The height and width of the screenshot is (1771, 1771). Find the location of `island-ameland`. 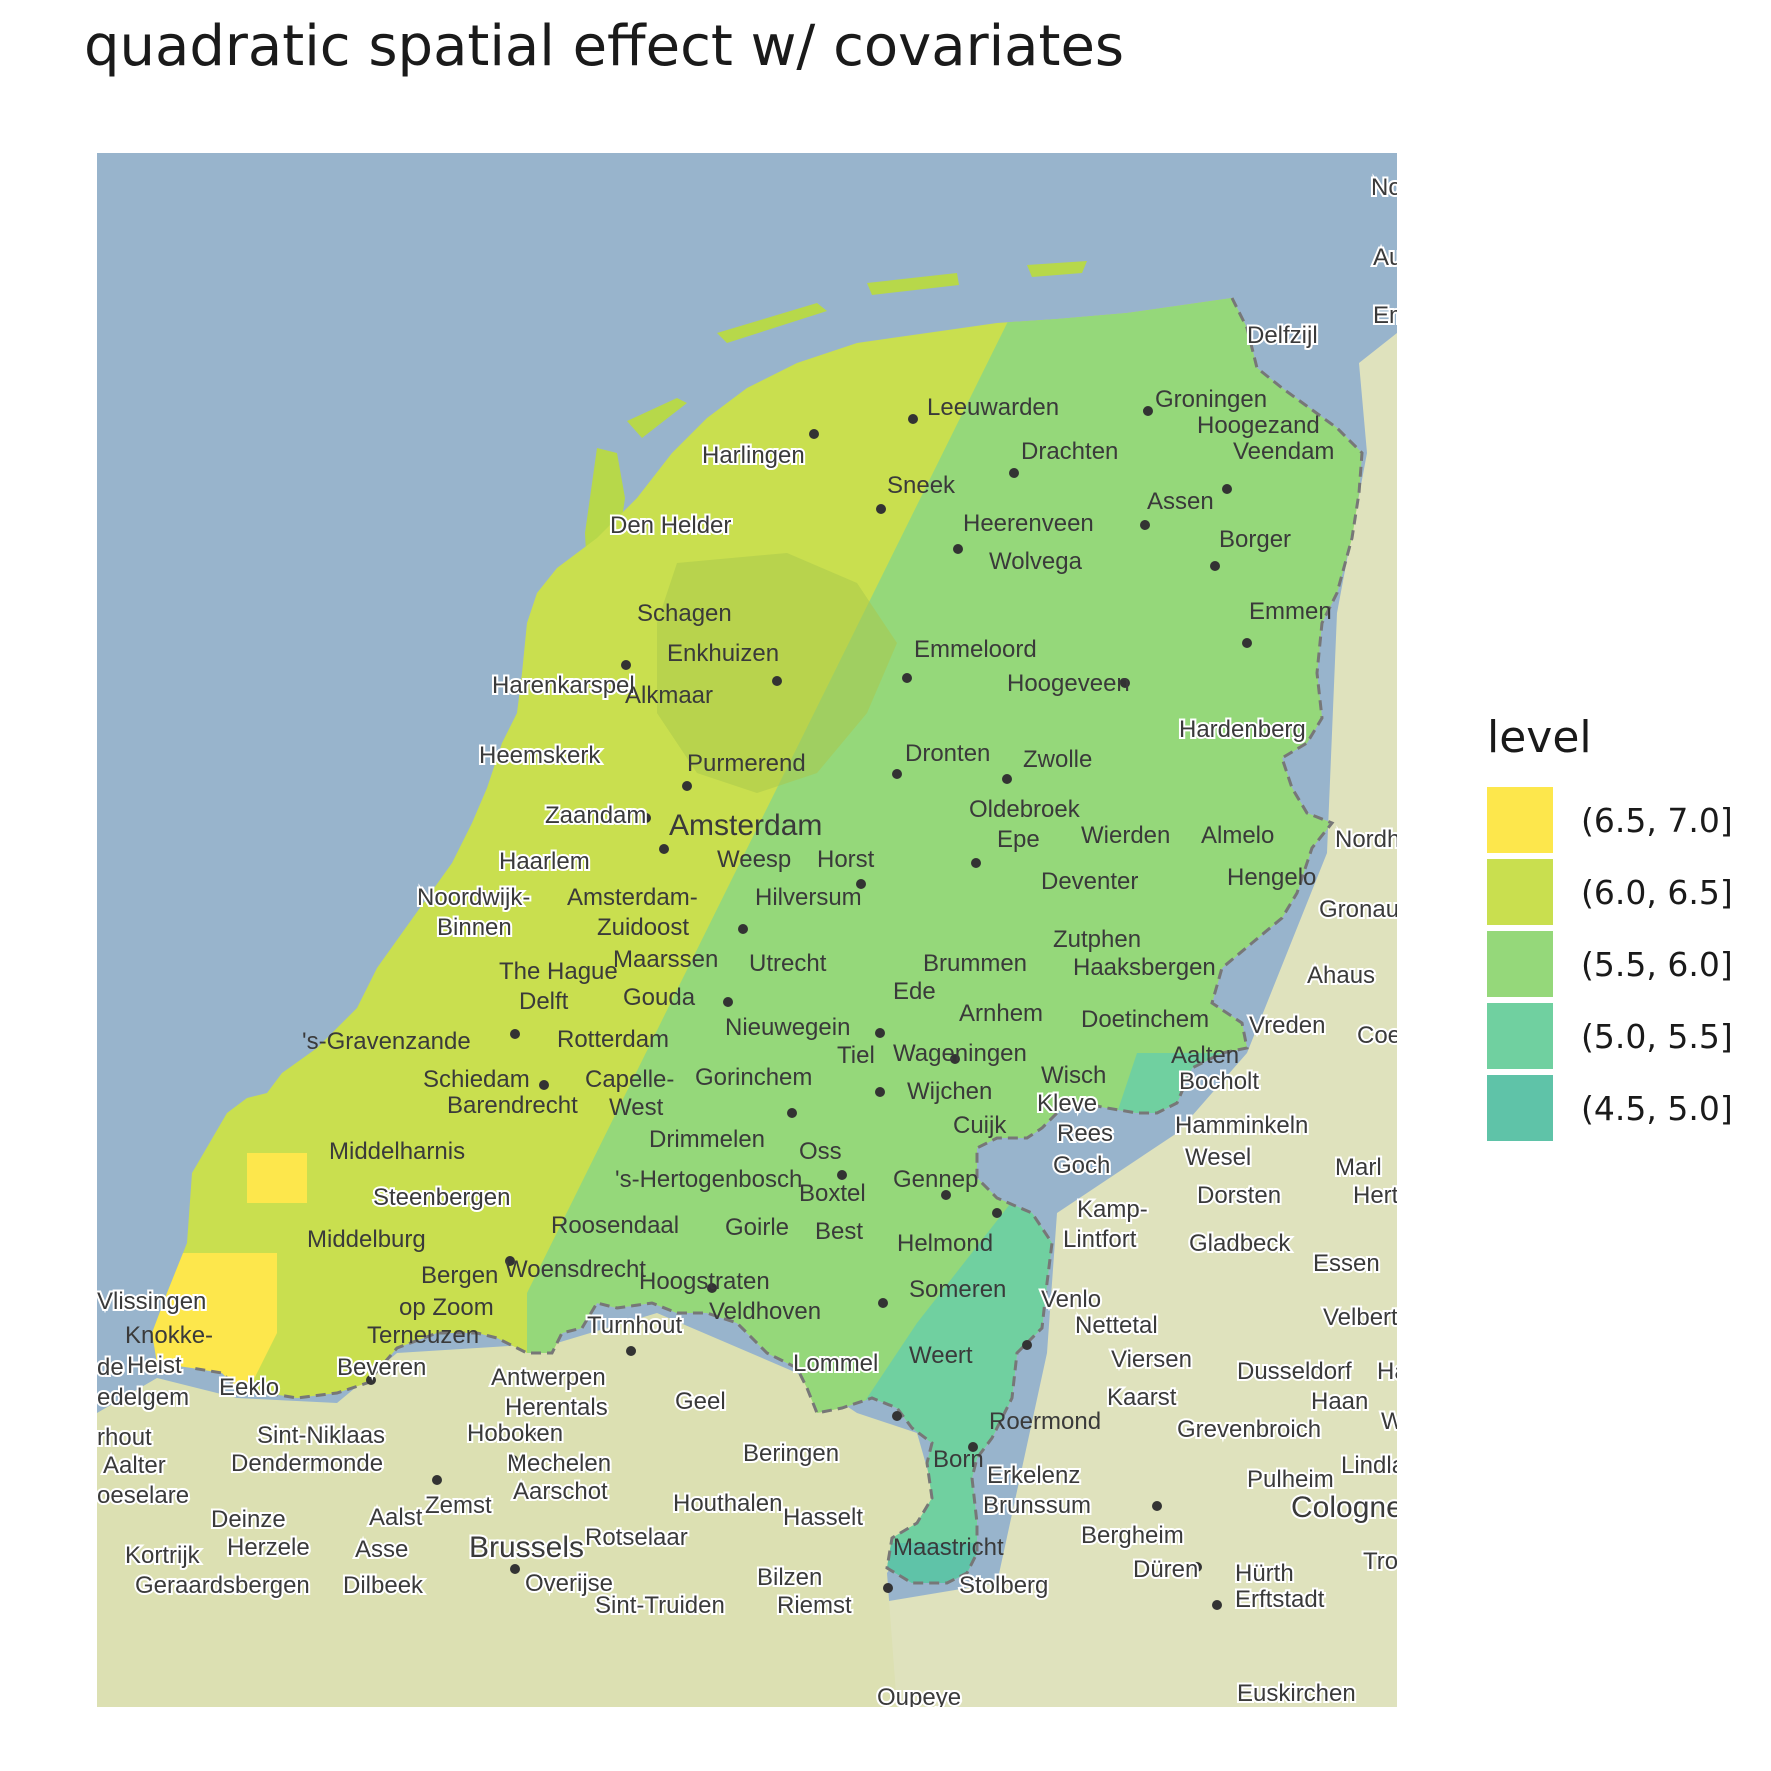

island-ameland is located at coordinates (913, 284).